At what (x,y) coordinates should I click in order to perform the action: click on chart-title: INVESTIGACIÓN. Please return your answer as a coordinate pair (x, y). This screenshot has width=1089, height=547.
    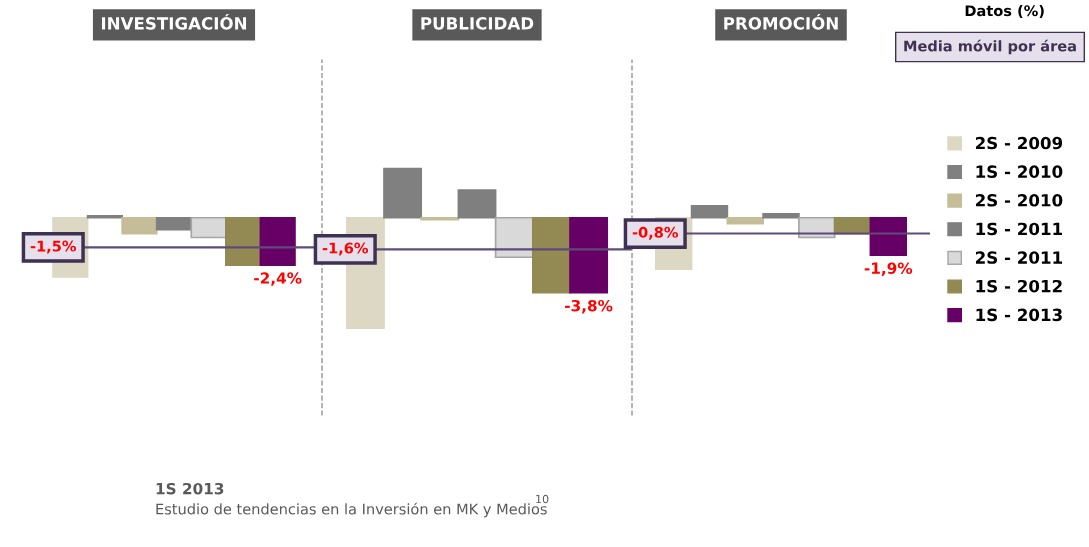
    Looking at the image, I should click on (174, 22).